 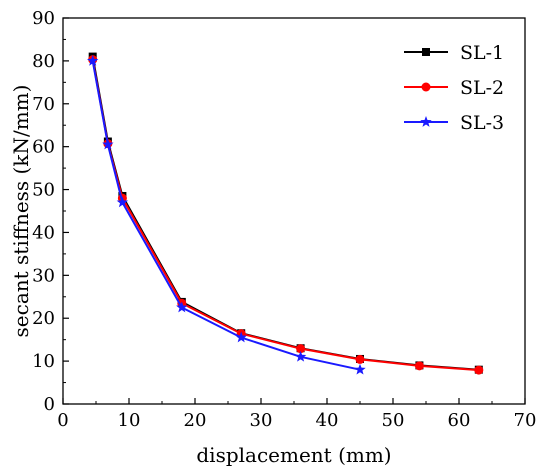 I want to click on y-tick-label: 50, so click(x=43, y=190).